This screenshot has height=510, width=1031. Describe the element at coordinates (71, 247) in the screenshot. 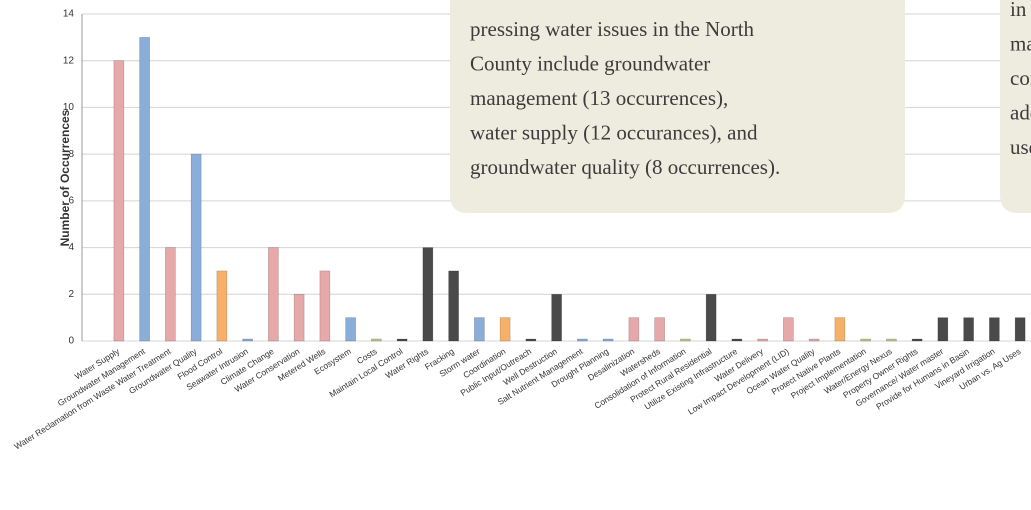

I see `y-tick-label: 4` at that location.